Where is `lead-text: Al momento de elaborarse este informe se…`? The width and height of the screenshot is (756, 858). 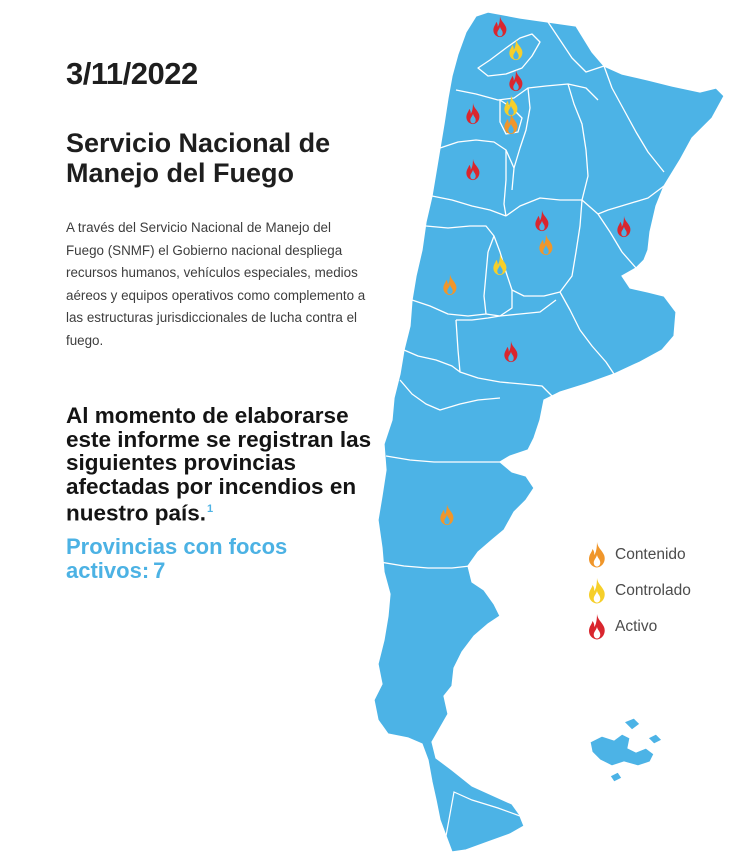
lead-text: Al momento de elaborarse este informe se… is located at coordinates (219, 464).